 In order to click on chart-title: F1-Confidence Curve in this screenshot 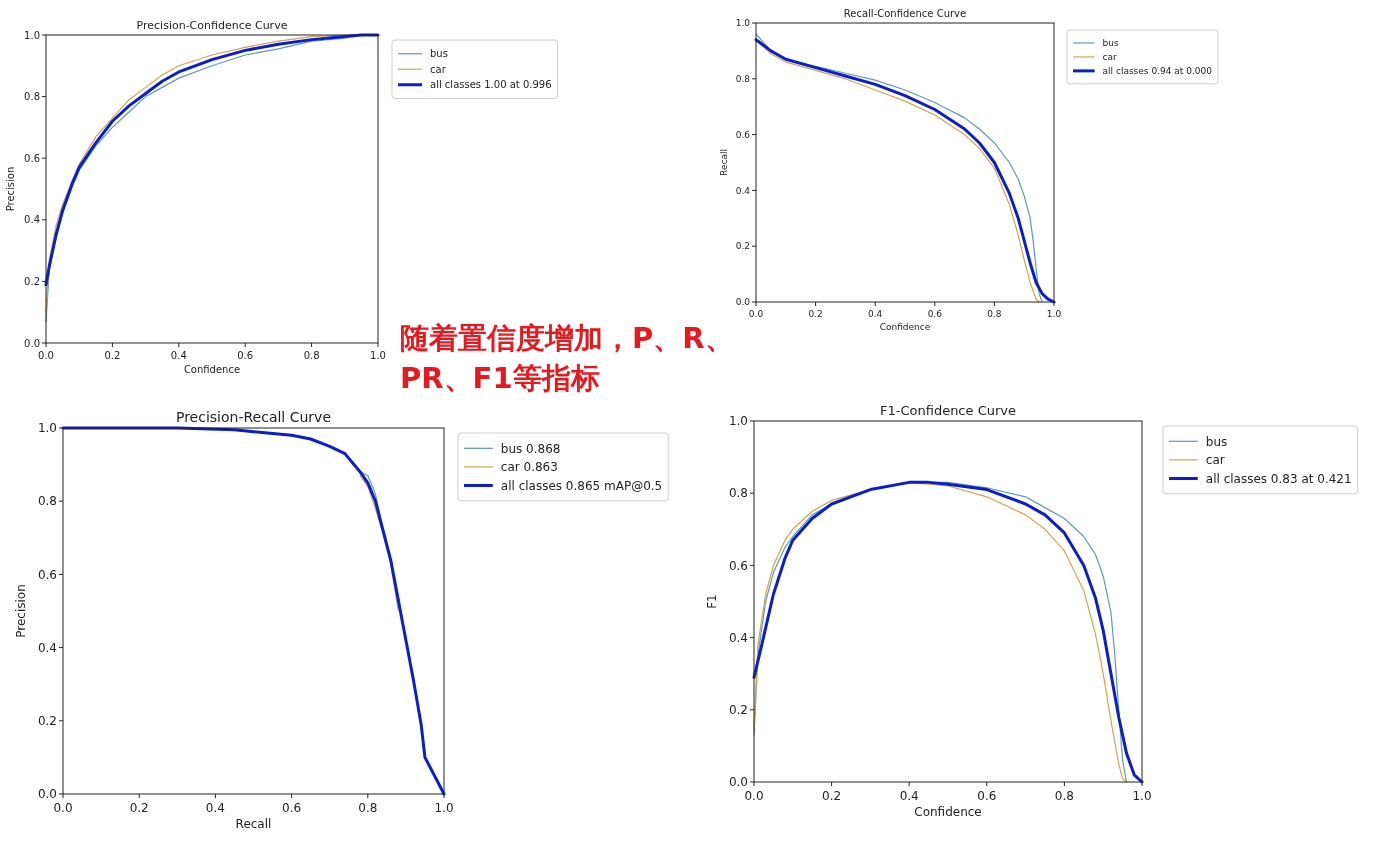, I will do `click(948, 410)`.